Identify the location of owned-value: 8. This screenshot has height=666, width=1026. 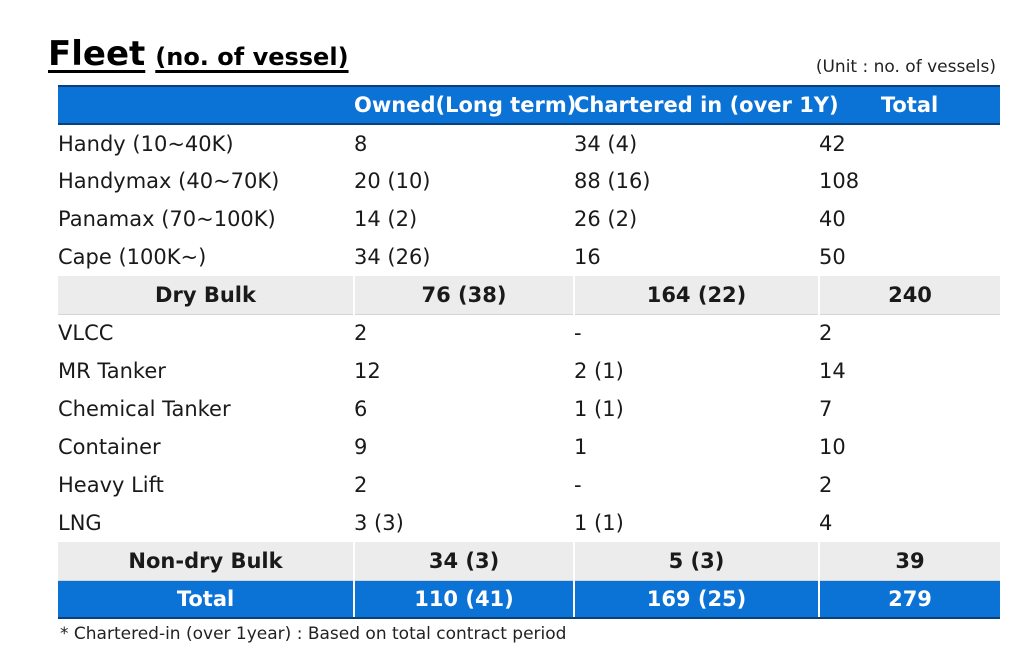
(361, 143).